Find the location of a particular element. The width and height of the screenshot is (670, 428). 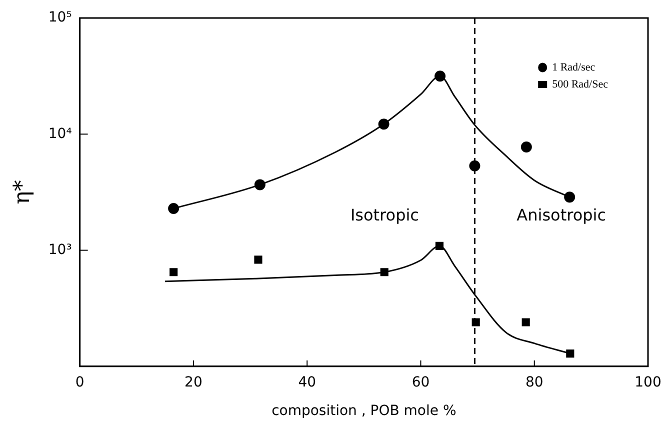

x-tick-label: 20 is located at coordinates (193, 382).